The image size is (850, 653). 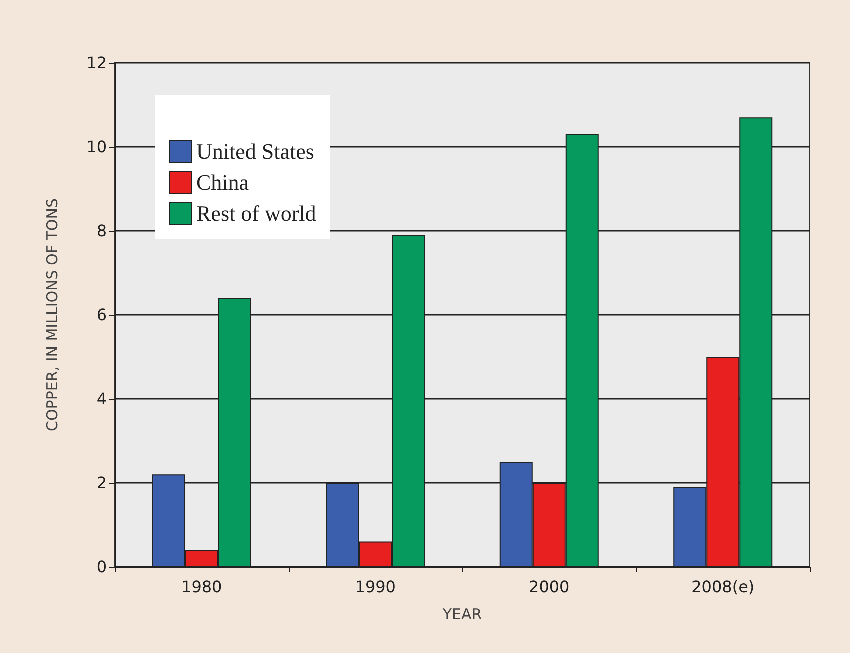 I want to click on y-axis-title: COPPER, IN MILLIONS OF TONS, so click(x=53, y=315).